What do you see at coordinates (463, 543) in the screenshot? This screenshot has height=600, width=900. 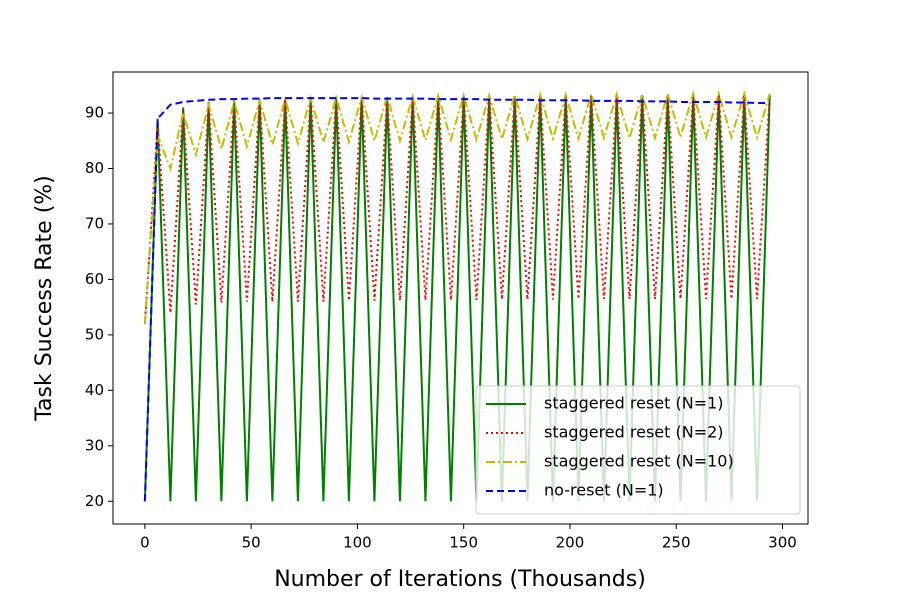 I see `x-tick-label: 150` at bounding box center [463, 543].